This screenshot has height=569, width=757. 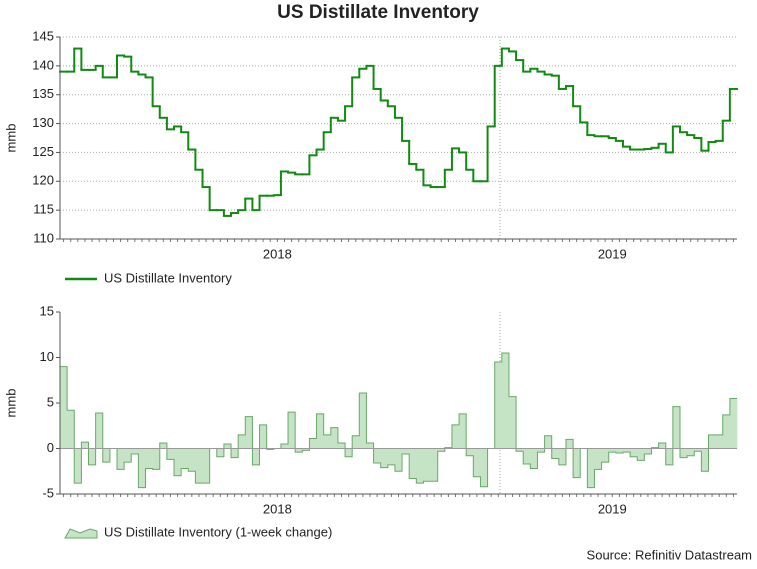 I want to click on y-tick-label: 145, so click(x=43, y=35).